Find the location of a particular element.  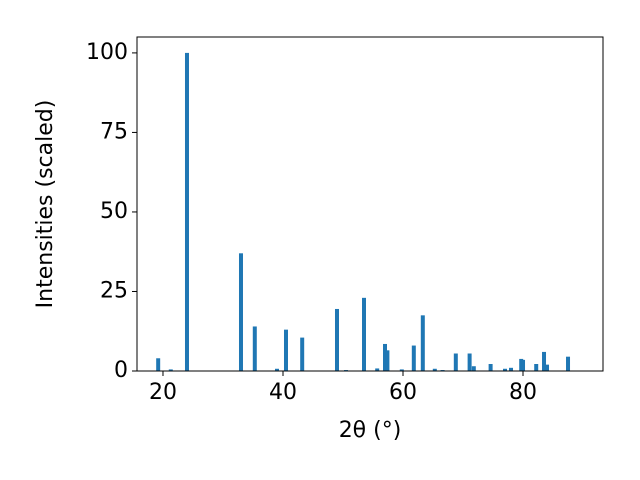

x-axis-label: 2θ (°) is located at coordinates (370, 430).